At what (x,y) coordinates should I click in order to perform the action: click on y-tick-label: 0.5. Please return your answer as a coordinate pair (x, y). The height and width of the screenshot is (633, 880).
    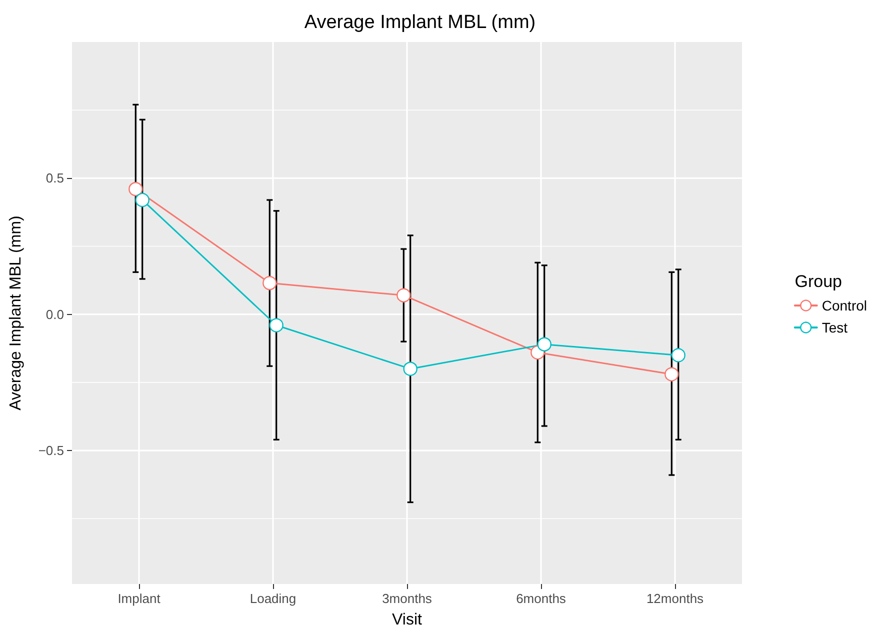
    Looking at the image, I should click on (55, 178).